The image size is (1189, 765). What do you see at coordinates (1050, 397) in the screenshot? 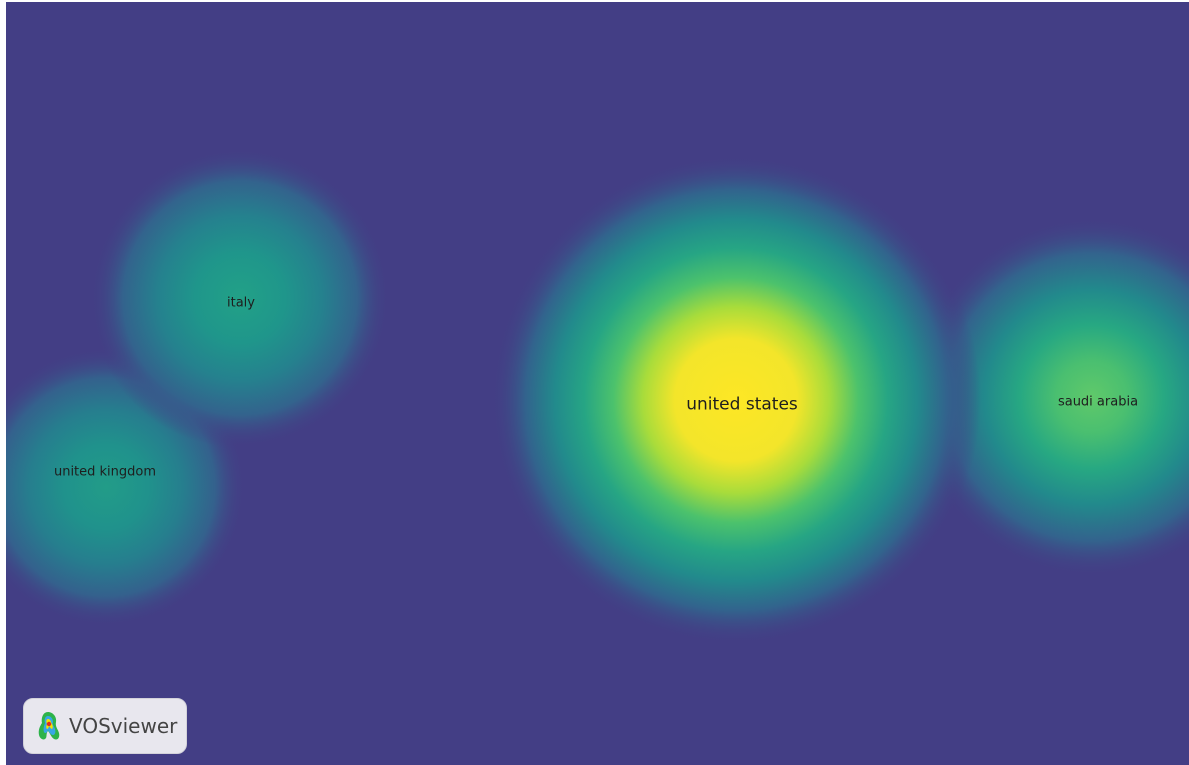
I see `glow-saudi-arabia` at bounding box center [1050, 397].